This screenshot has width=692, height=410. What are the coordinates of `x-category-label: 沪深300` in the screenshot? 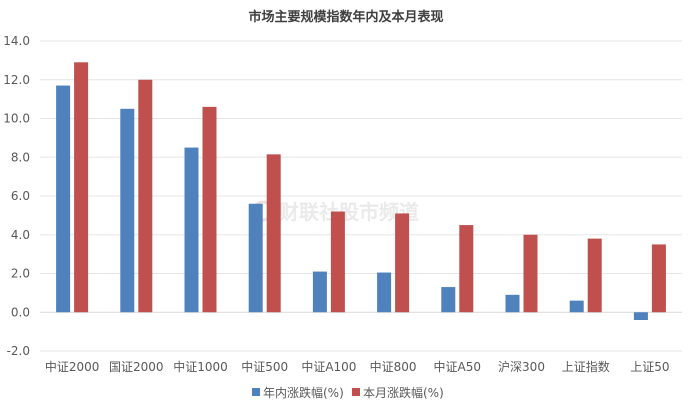 It's located at (521, 367).